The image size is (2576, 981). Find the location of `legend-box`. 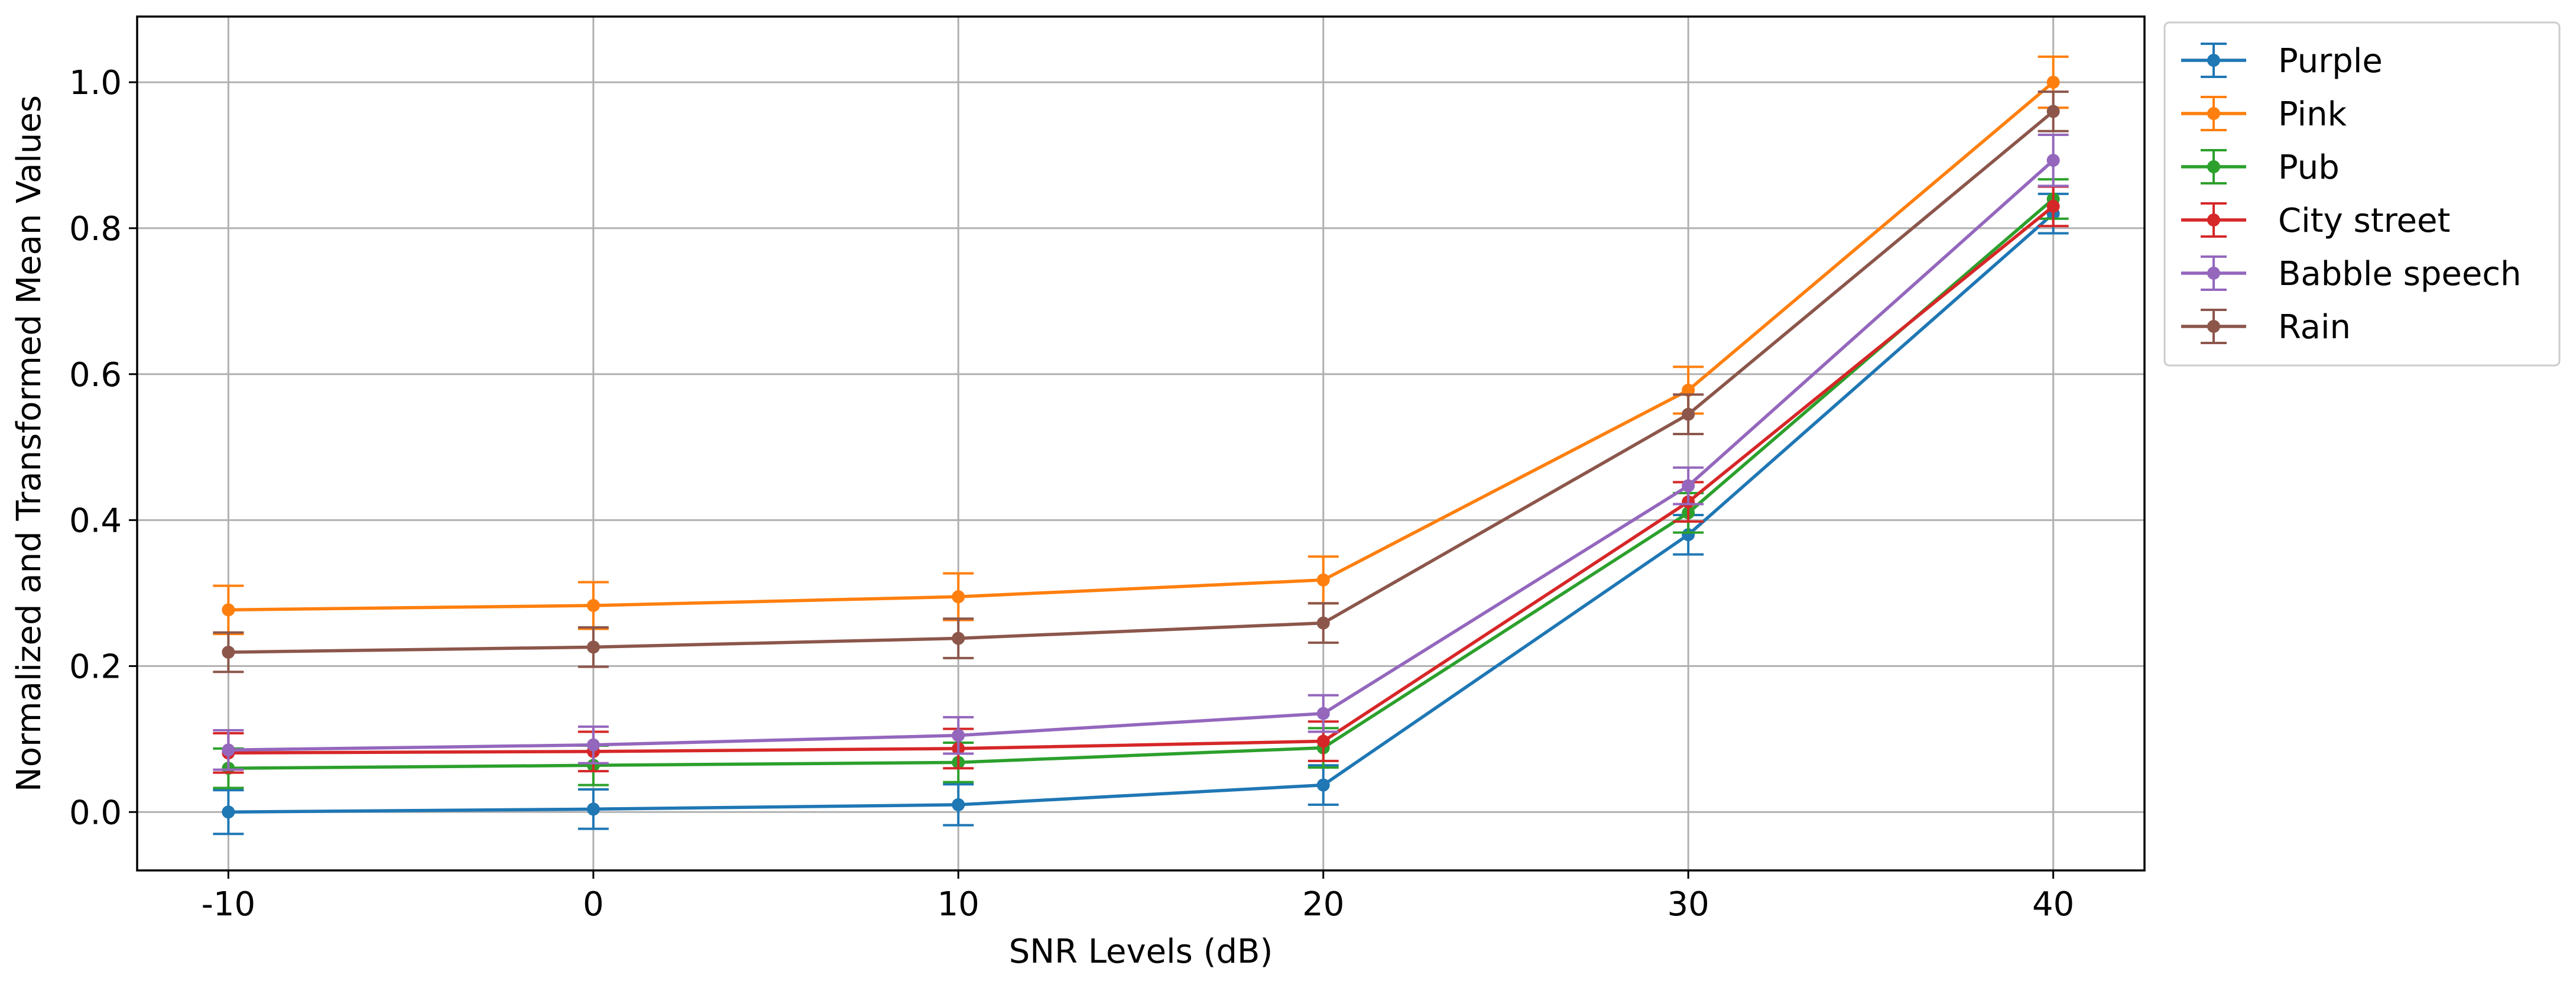

legend-box is located at coordinates (2362, 194).